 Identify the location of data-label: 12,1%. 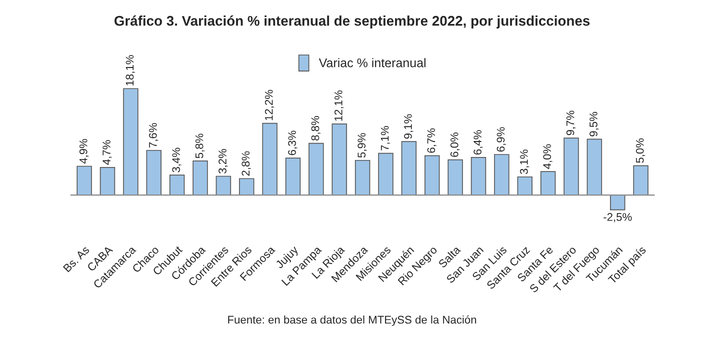
(339, 105).